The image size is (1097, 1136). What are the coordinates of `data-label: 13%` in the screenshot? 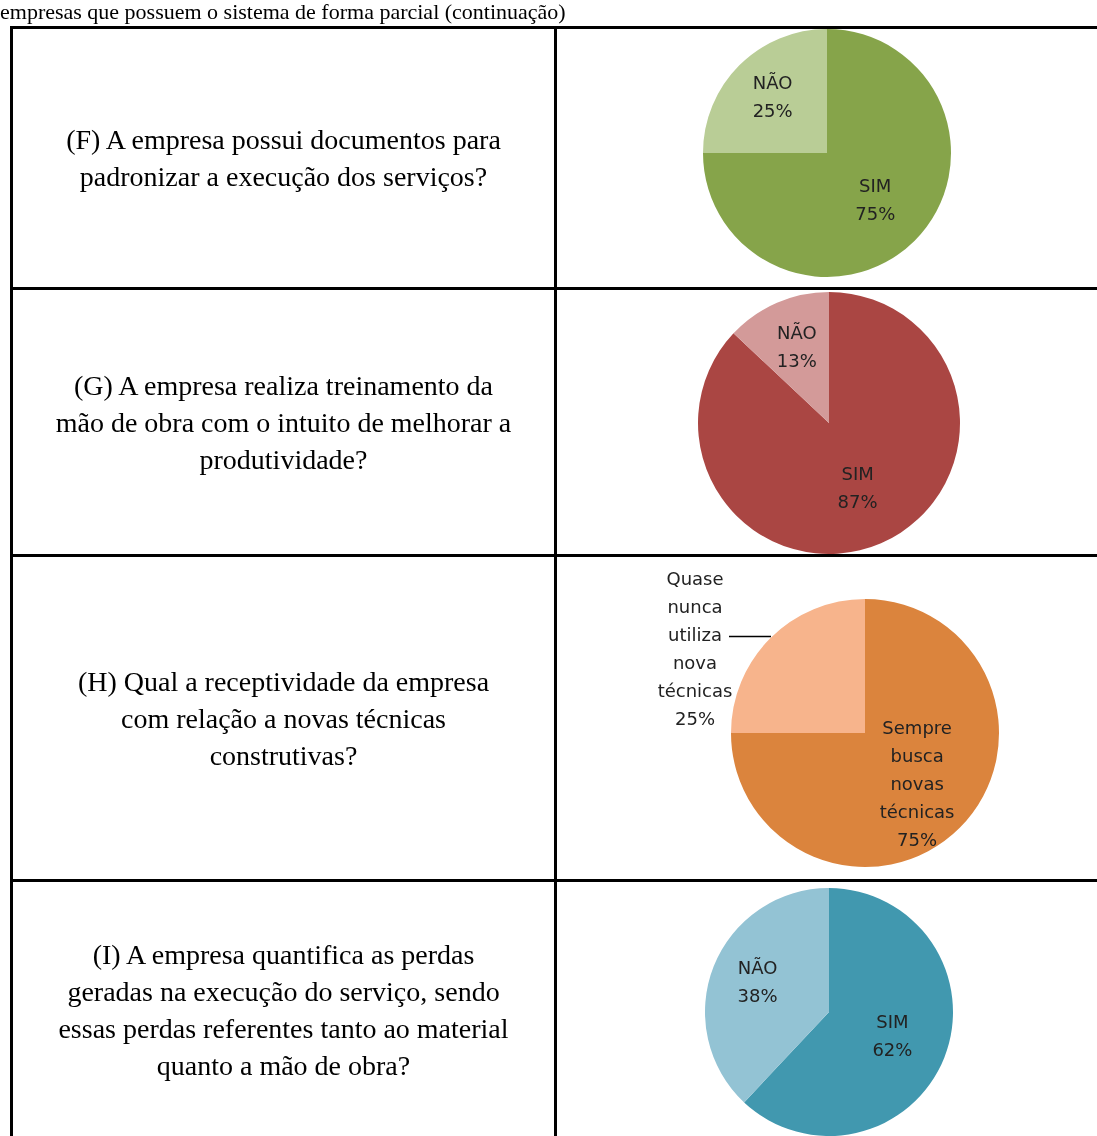 It's located at (796, 361).